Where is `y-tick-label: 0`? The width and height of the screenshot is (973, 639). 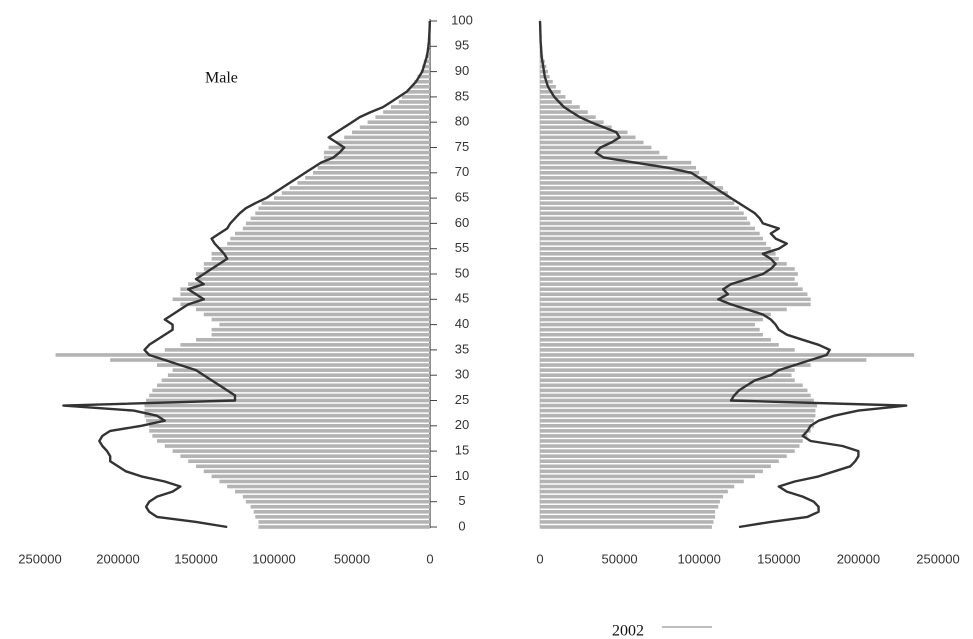
y-tick-label: 0 is located at coordinates (461, 525).